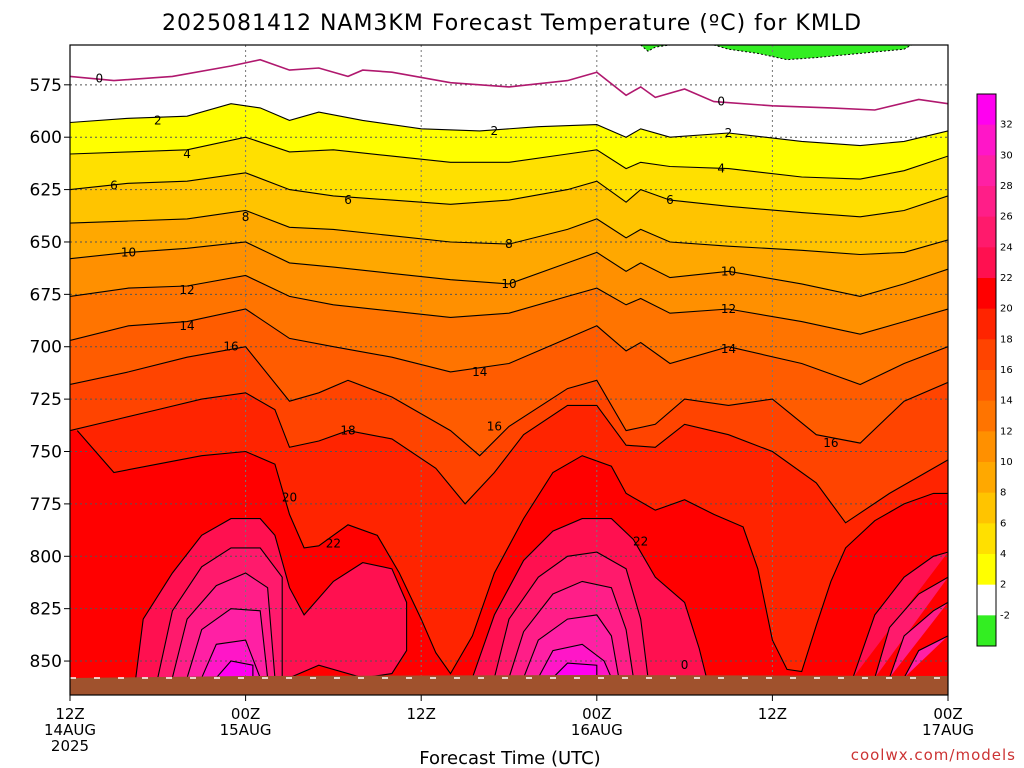 This screenshot has width=1024, height=768. I want to click on colorbar-frame, so click(986, 370).